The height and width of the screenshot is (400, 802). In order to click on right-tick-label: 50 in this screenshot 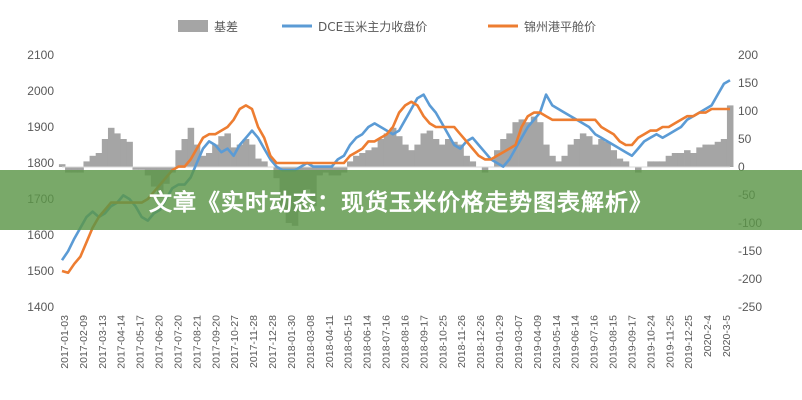, I will do `click(745, 139)`.